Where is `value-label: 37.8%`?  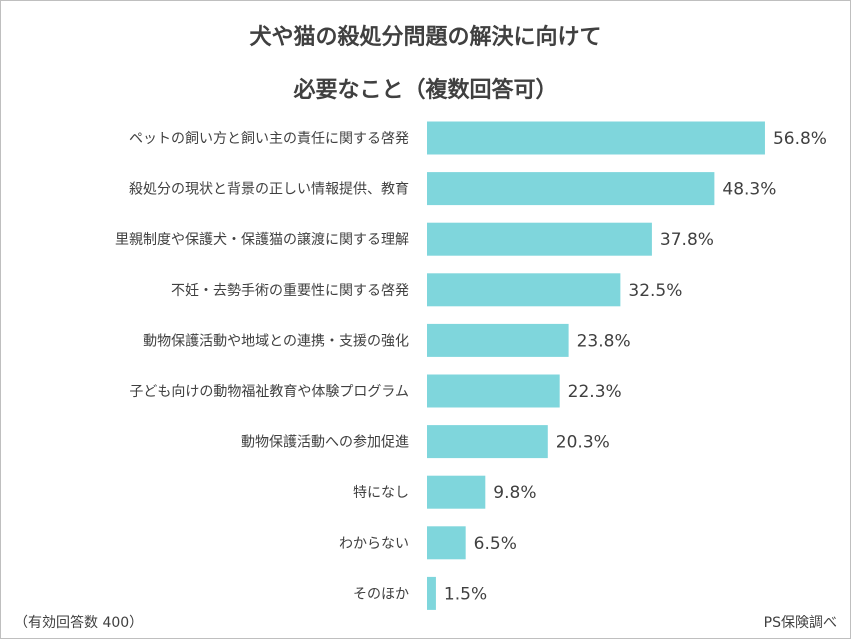 value-label: 37.8% is located at coordinates (687, 240).